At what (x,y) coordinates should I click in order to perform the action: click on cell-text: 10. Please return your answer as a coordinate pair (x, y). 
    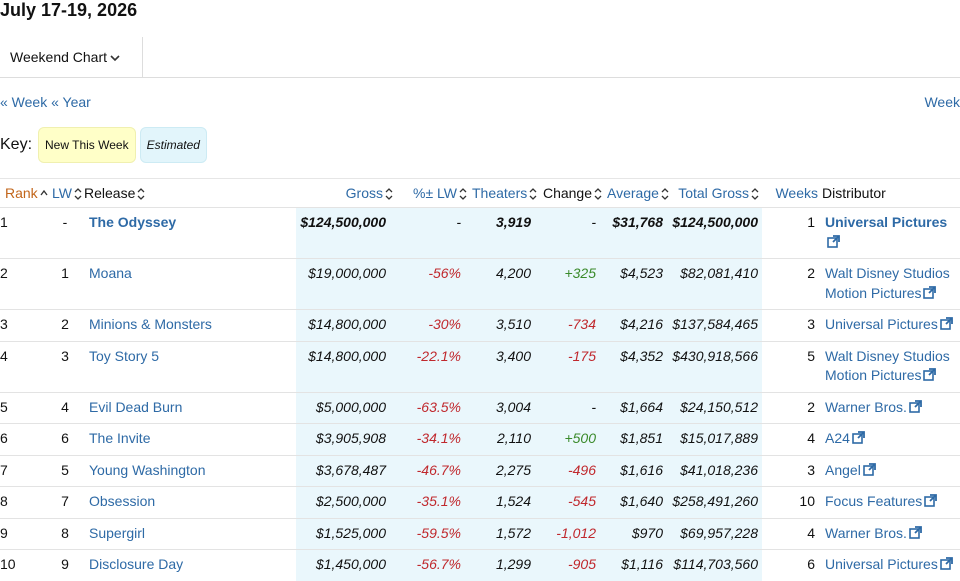
    Looking at the image, I should click on (8, 564).